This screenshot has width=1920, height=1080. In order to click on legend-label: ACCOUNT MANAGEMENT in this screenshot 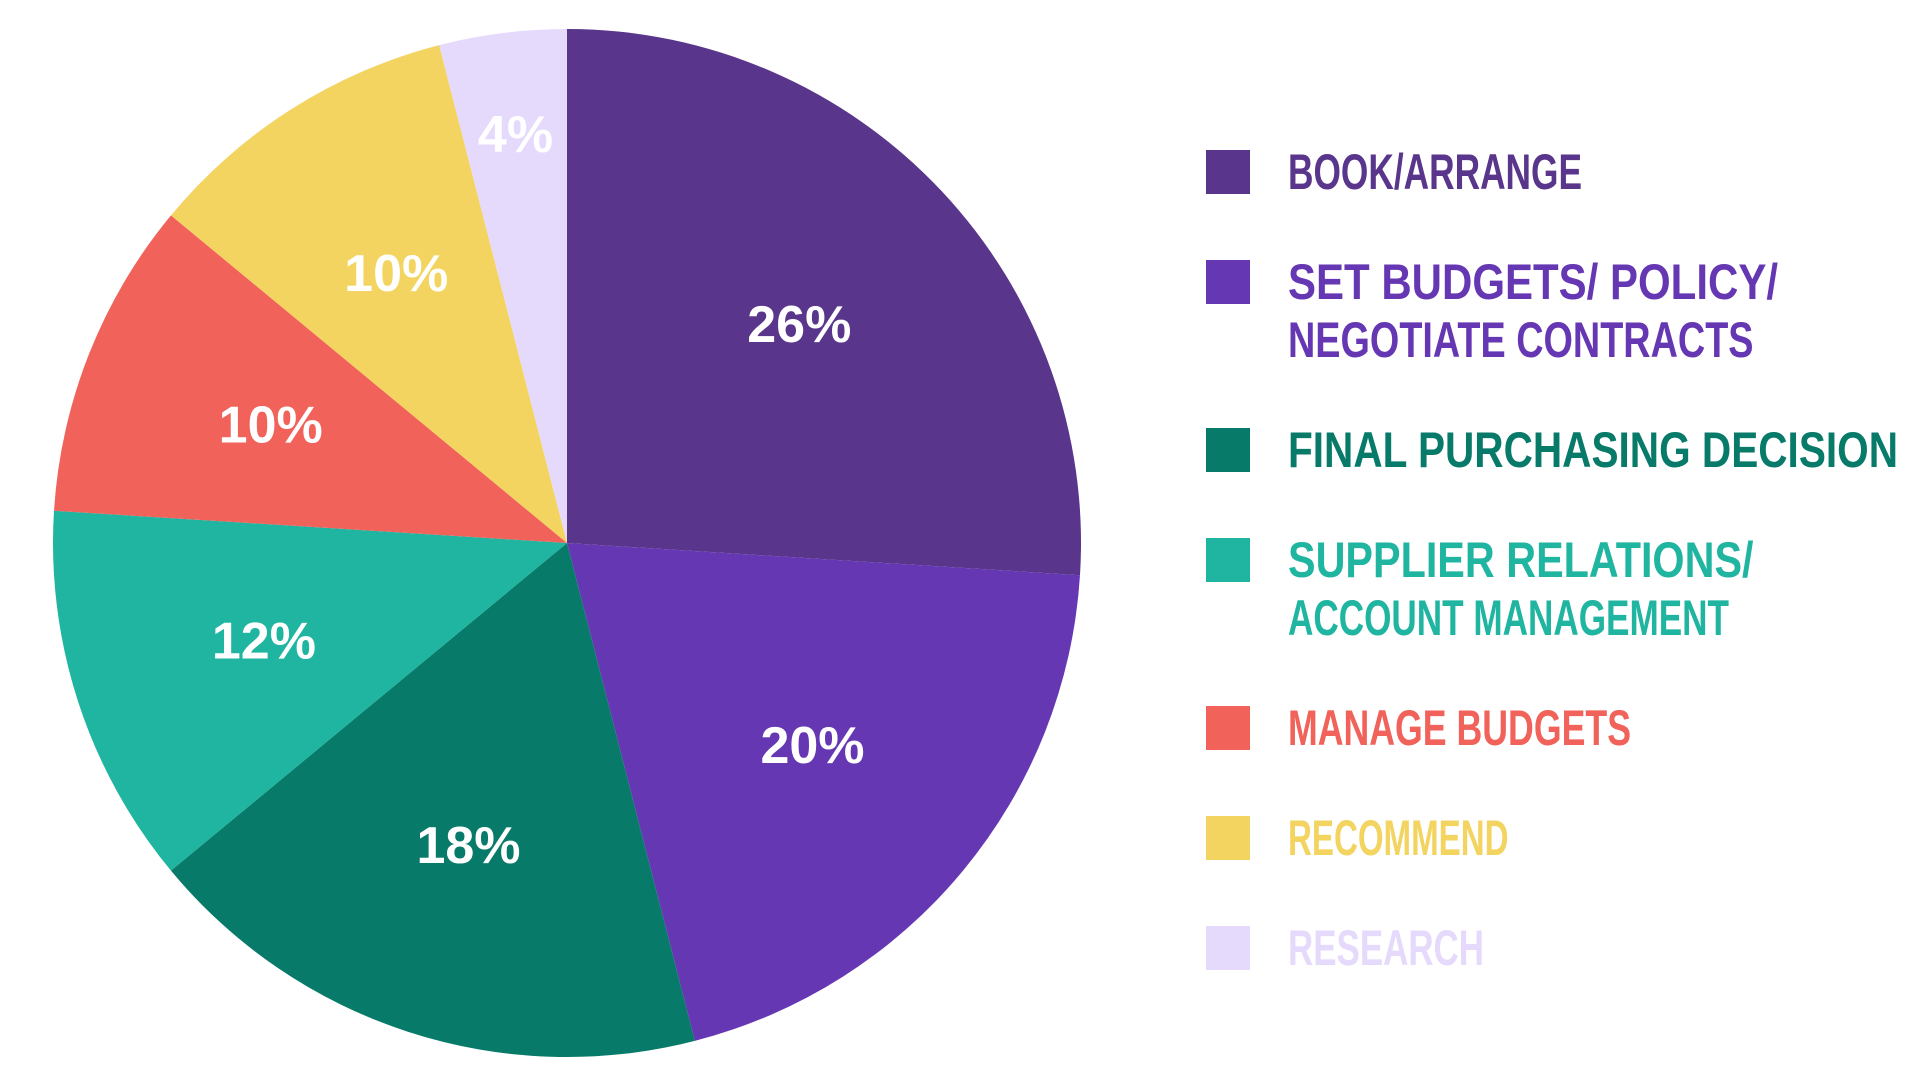, I will do `click(1508, 618)`.